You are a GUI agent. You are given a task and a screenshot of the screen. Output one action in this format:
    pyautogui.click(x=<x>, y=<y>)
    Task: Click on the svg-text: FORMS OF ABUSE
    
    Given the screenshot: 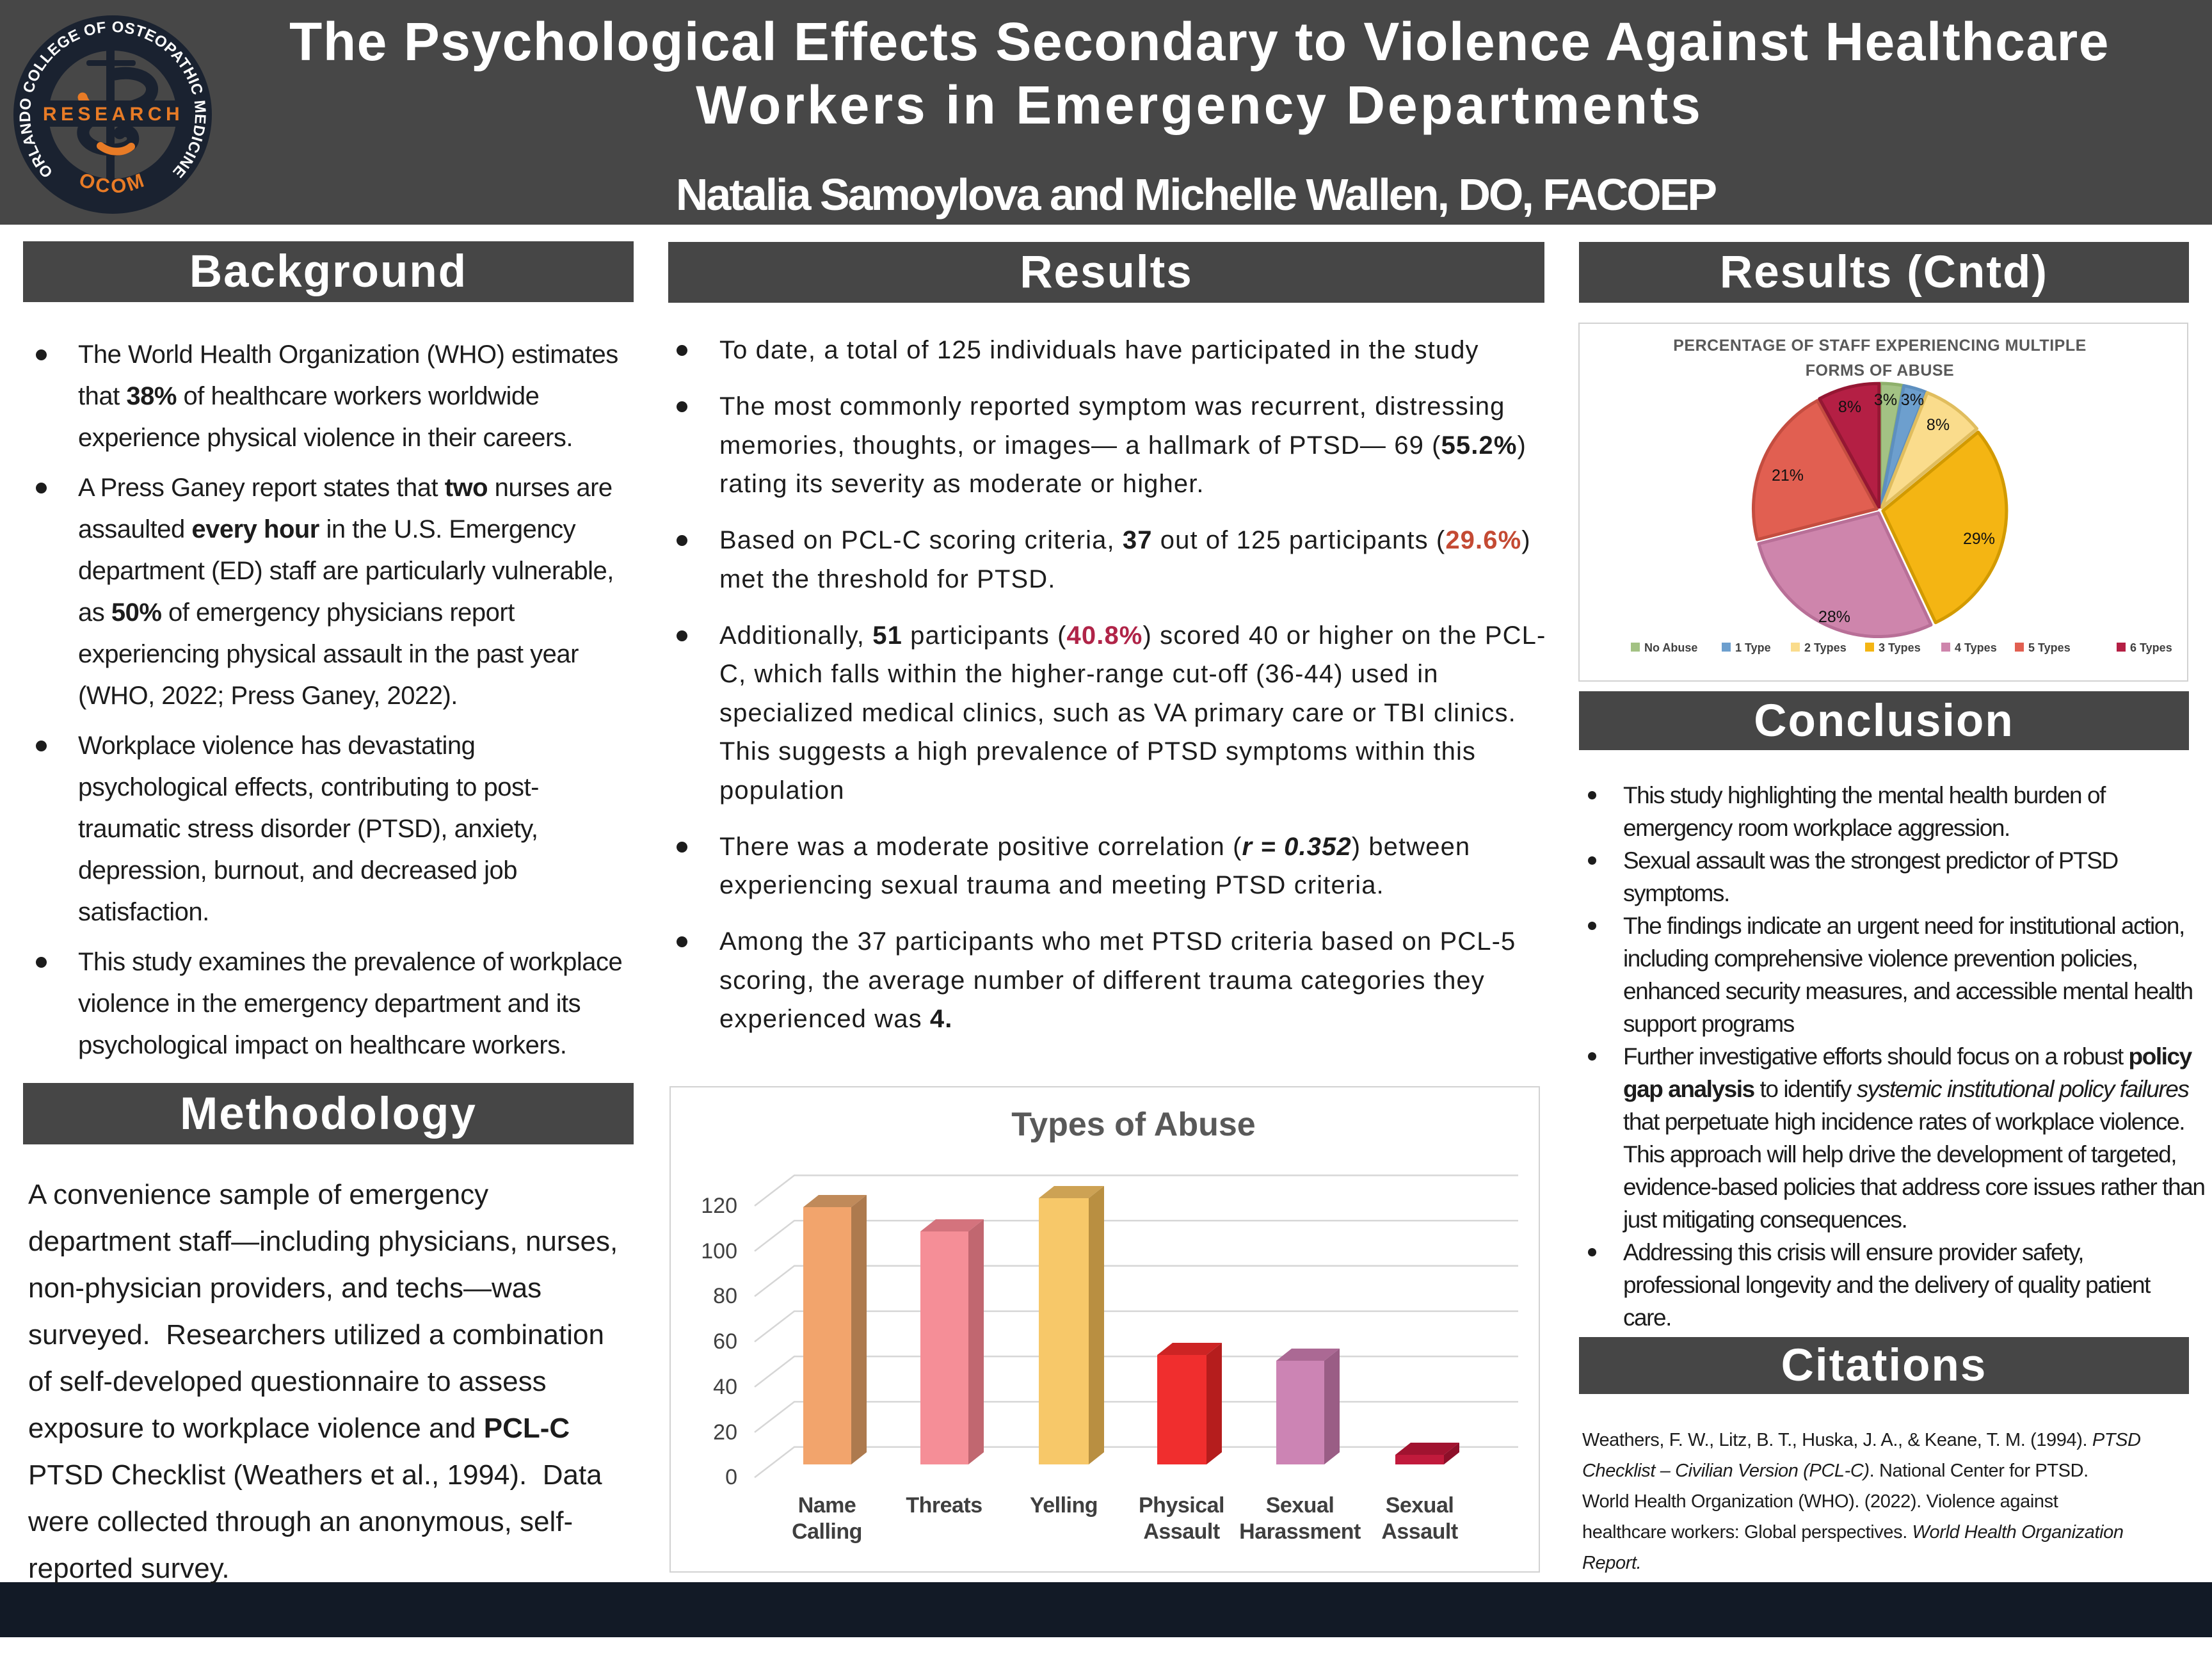 What is the action you would take?
    pyautogui.click(x=1880, y=371)
    